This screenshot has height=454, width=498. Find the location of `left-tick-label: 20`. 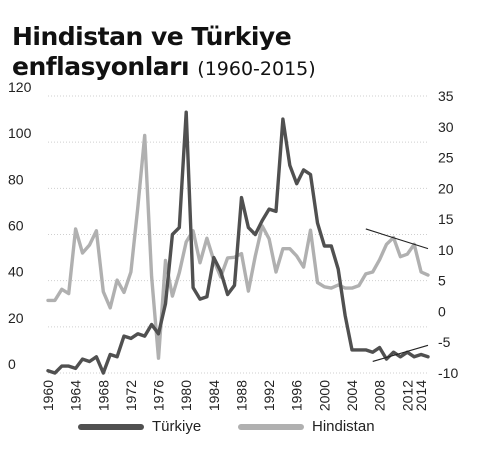

left-tick-label: 20 is located at coordinates (16, 318).